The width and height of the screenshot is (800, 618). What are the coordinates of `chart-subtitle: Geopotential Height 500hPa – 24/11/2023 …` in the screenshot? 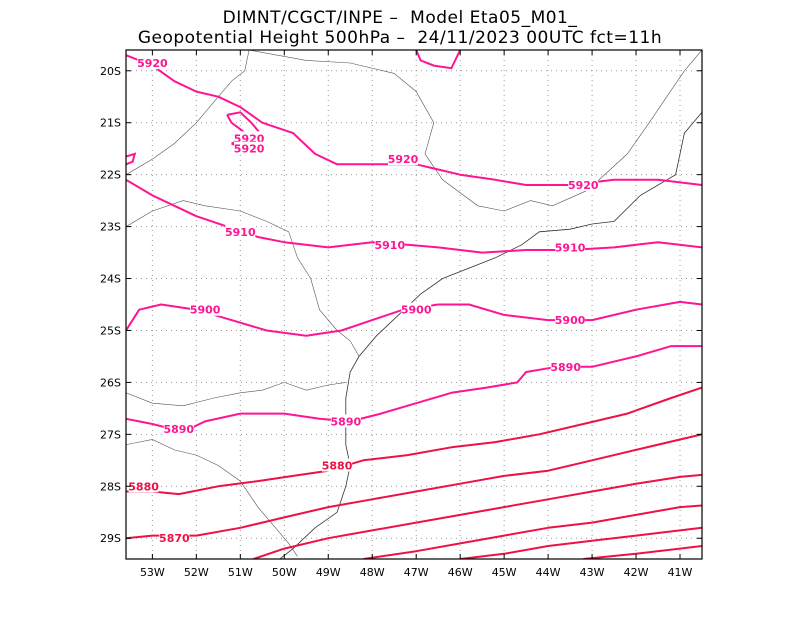 It's located at (400, 38).